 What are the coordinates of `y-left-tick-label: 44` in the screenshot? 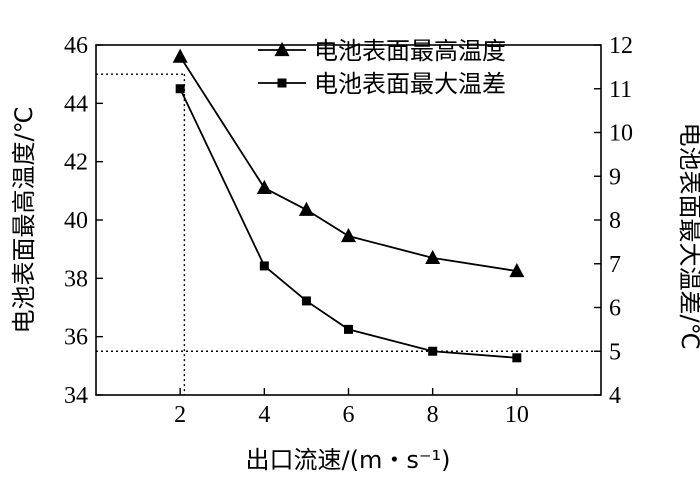 It's located at (76, 104).